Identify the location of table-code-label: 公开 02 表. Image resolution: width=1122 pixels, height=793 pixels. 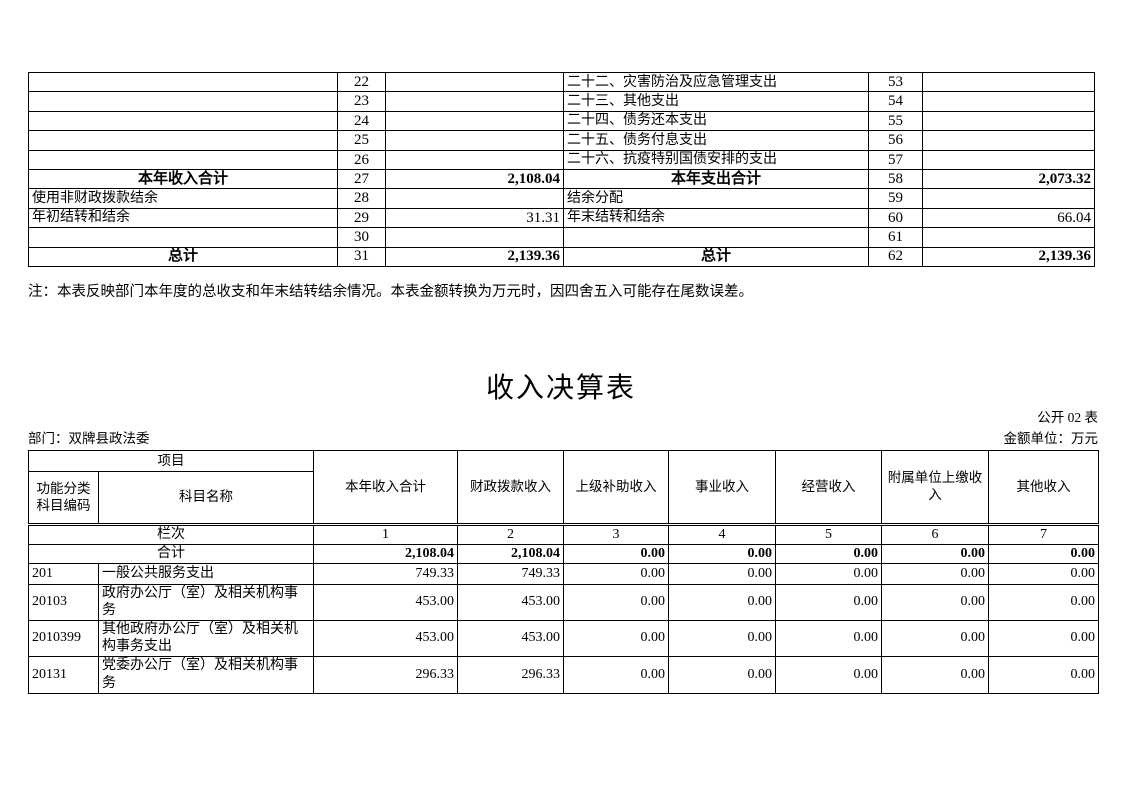
(1067, 417).